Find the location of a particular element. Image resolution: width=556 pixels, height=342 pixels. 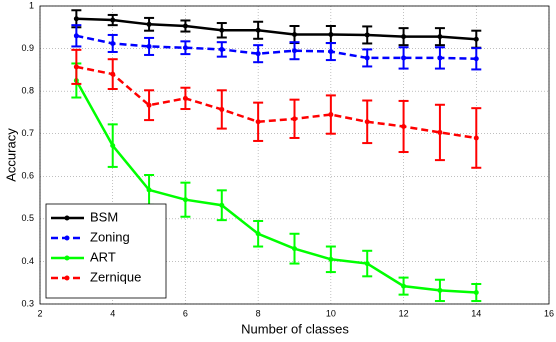

y-tick-label: 0.3 is located at coordinates (27, 303).